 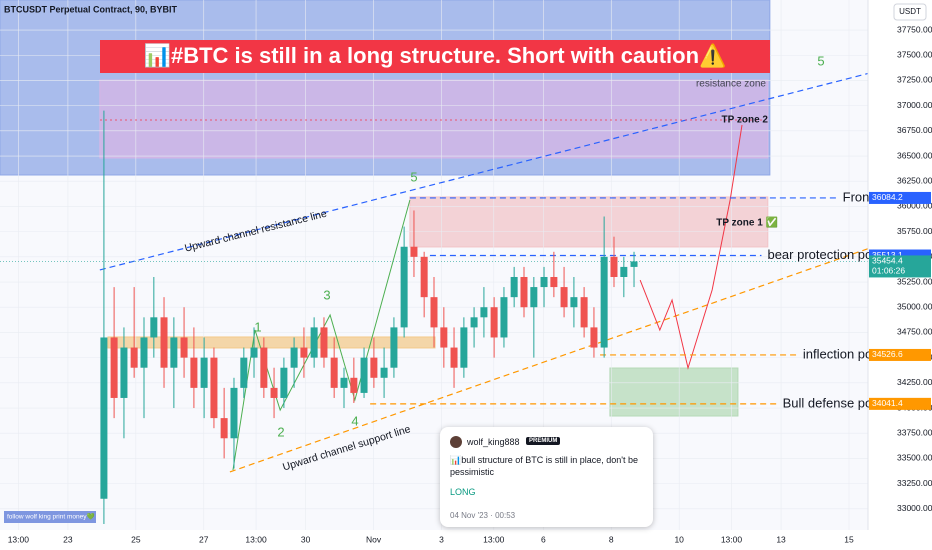 I want to click on x-tick-label: 23, so click(x=68, y=539).